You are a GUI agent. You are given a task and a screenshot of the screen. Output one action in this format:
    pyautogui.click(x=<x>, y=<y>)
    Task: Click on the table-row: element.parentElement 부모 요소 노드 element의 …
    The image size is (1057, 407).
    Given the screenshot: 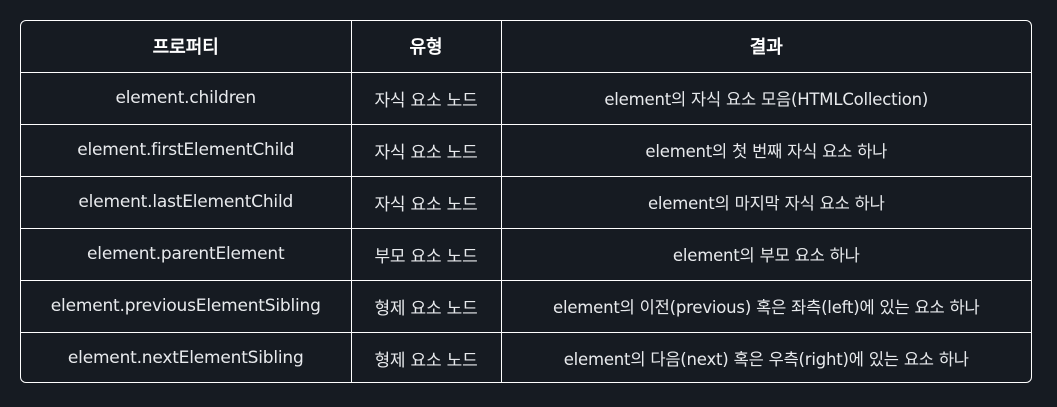 What is the action you would take?
    pyautogui.click(x=526, y=254)
    